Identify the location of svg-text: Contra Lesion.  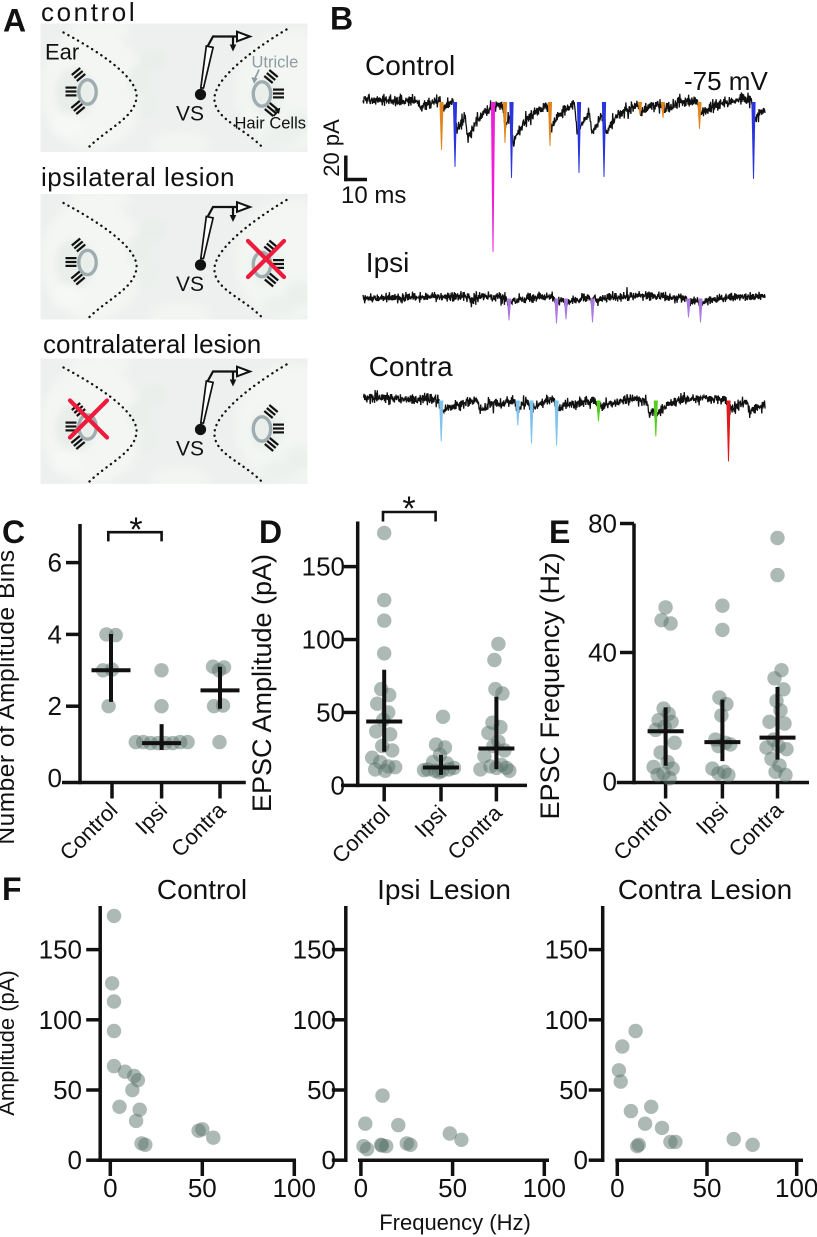
(705, 889).